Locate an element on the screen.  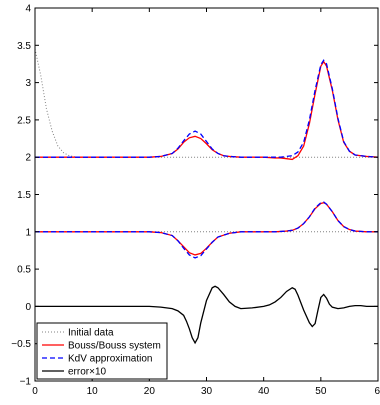
legend-label: error×10 is located at coordinates (87, 372).